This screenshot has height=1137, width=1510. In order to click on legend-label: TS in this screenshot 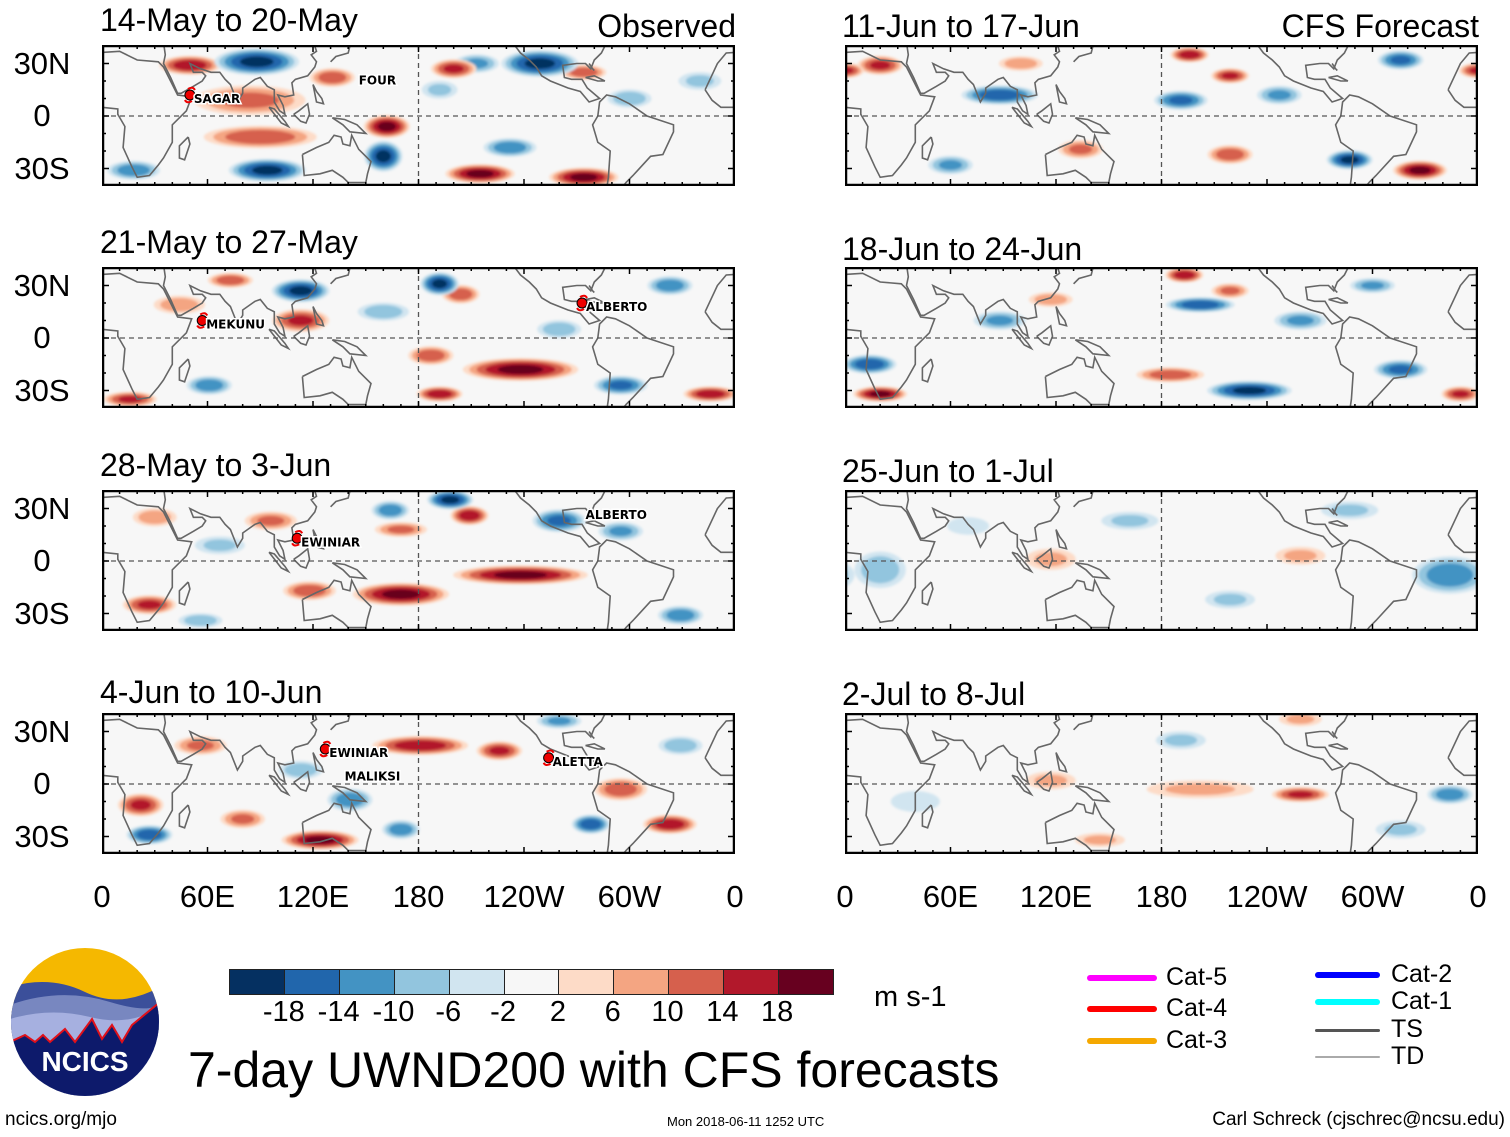, I will do `click(1407, 1029)`.